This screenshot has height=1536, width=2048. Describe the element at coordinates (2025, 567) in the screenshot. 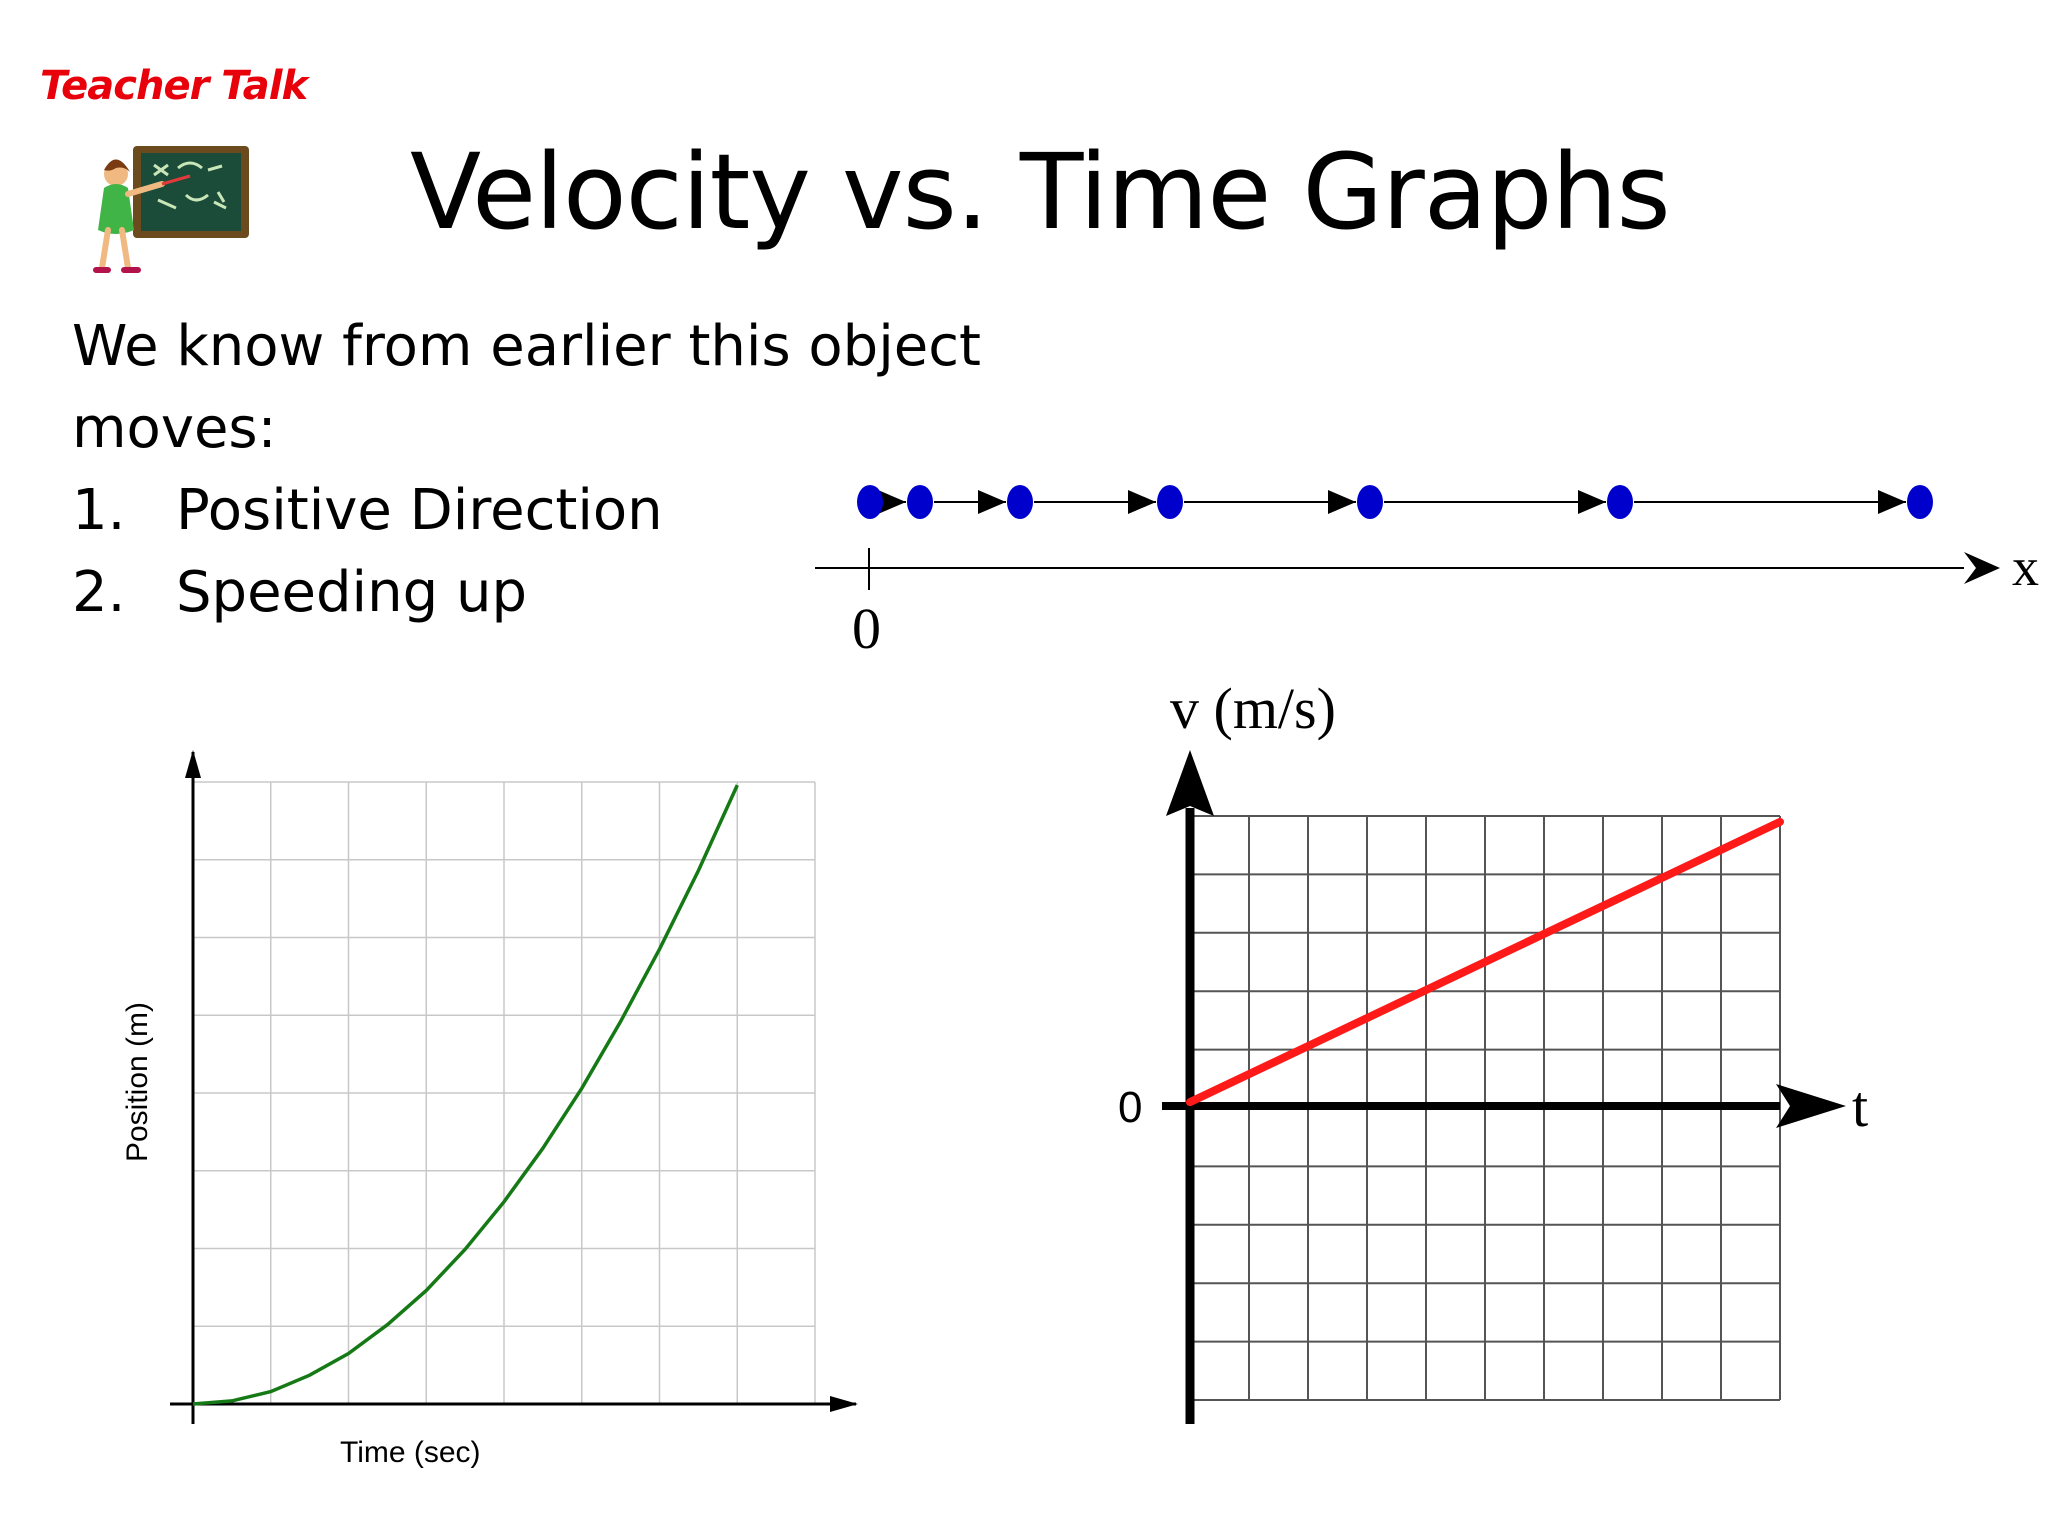

I see `motion-axis-label: x` at that location.